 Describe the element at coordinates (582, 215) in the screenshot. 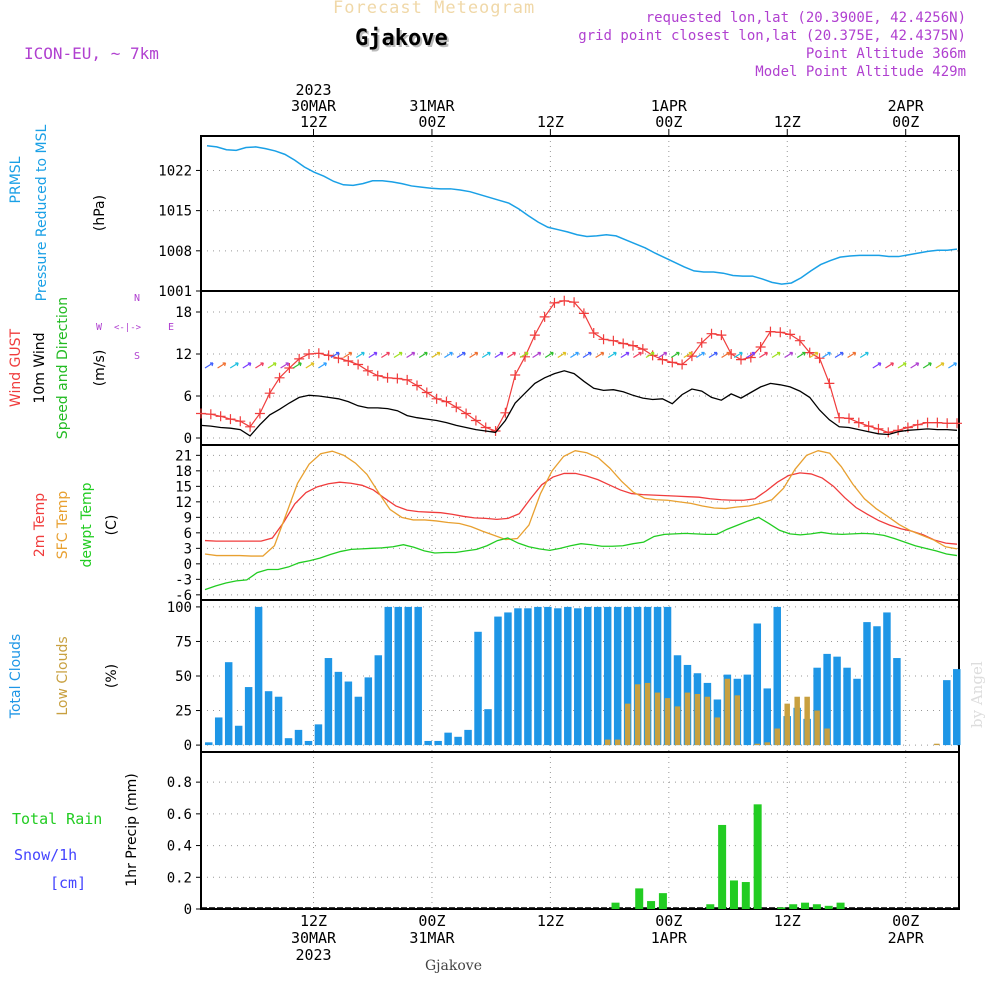

I see `pressure-line` at that location.